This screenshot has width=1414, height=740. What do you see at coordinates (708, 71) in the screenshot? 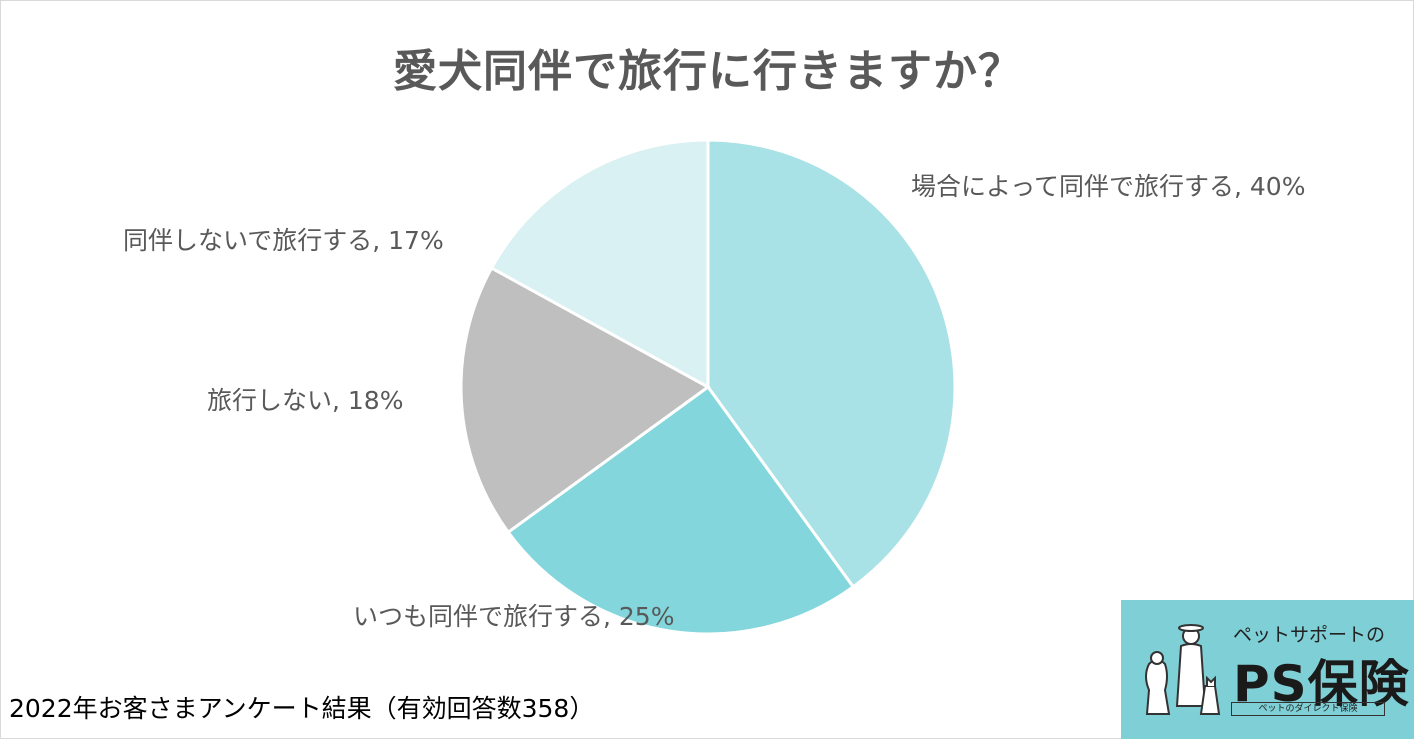
I see `chart-title: 愛犬同伴で旅行に行きますか？` at bounding box center [708, 71].